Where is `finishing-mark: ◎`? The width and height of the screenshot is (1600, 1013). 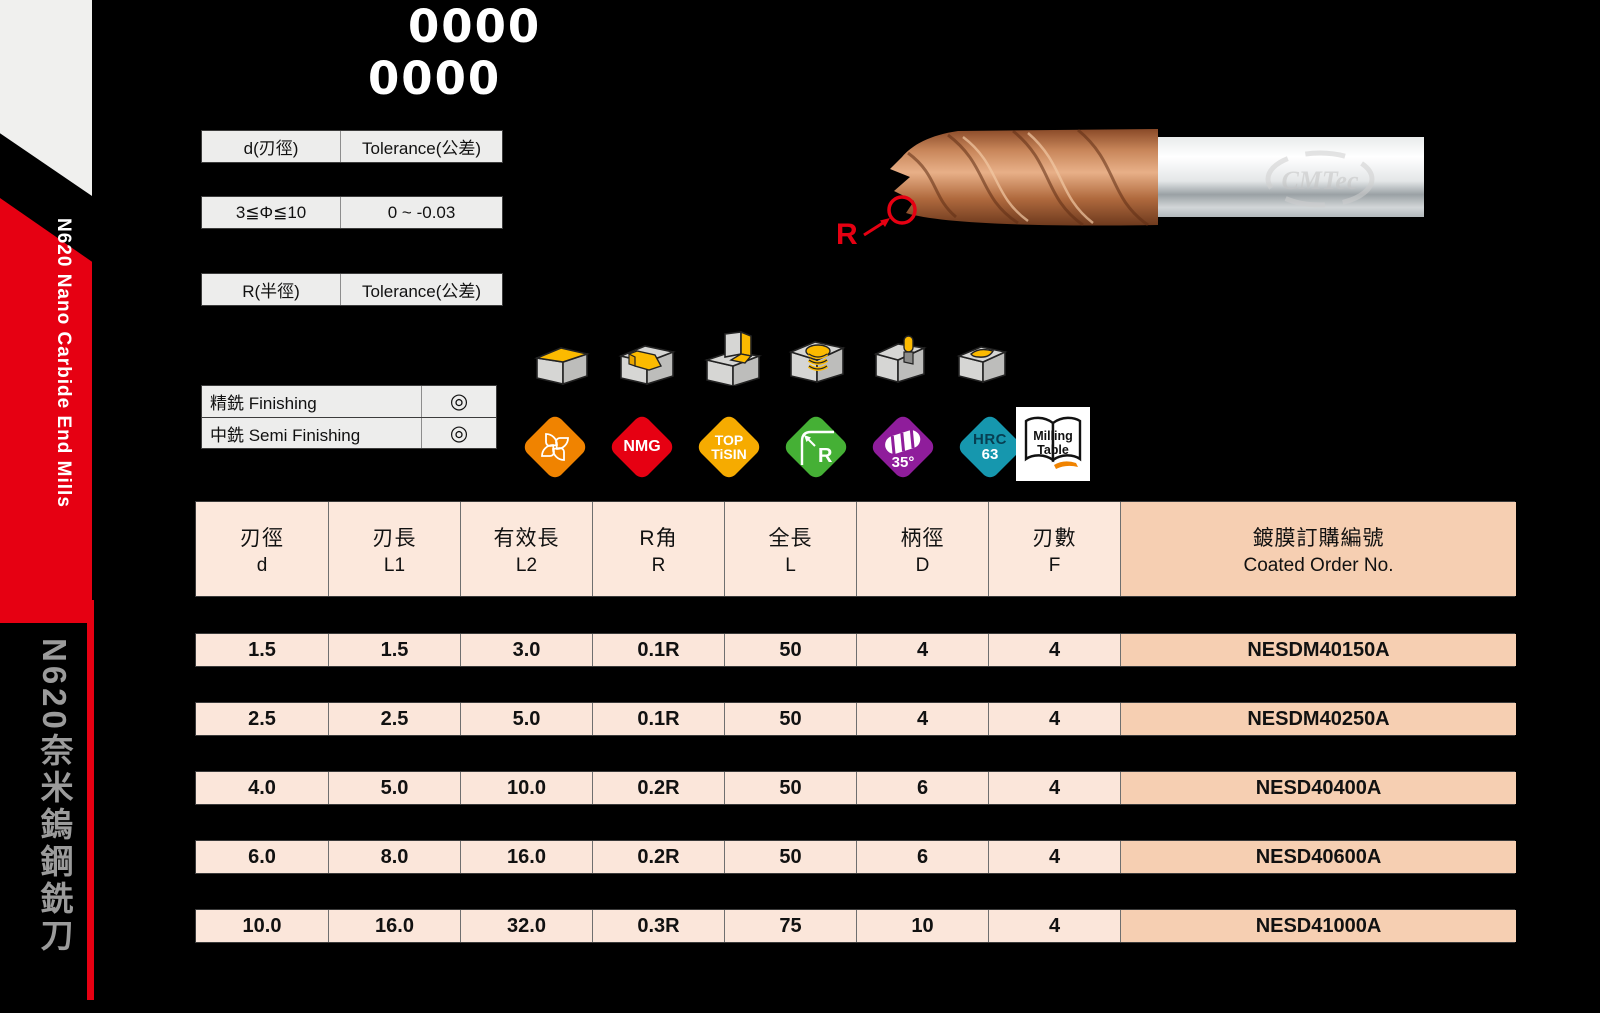
finishing-mark: ◎ is located at coordinates (458, 433).